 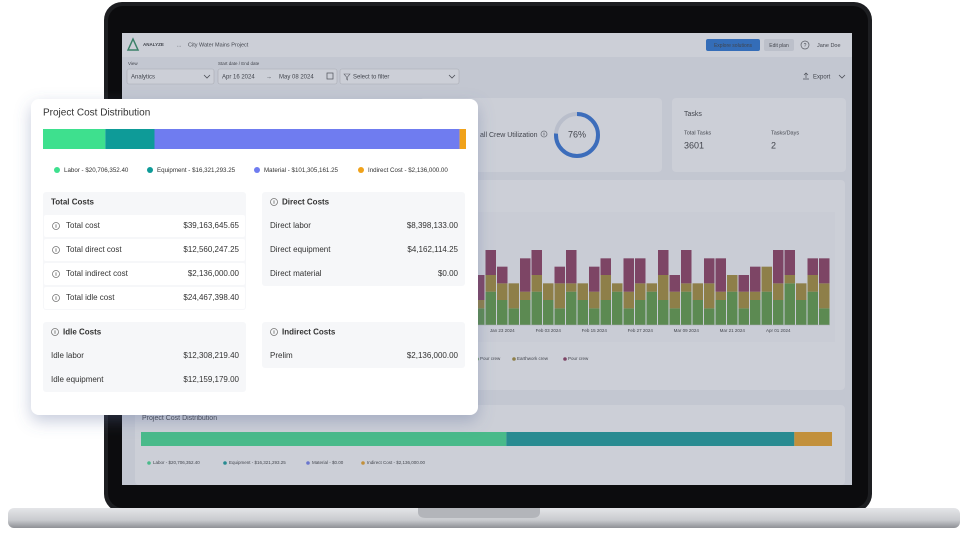 I want to click on edit-button, so click(x=779, y=45).